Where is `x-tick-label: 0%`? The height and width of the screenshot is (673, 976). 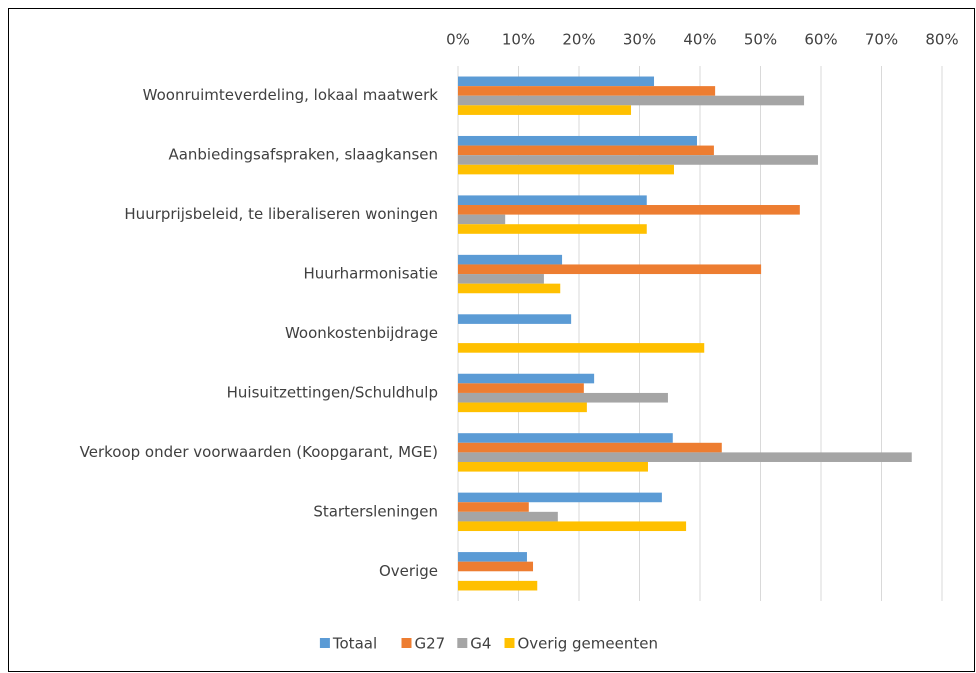
x-tick-label: 0% is located at coordinates (458, 40).